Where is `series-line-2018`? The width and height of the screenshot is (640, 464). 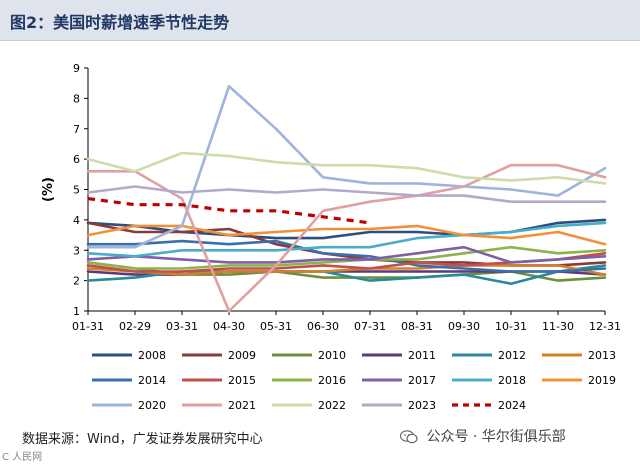
series-line-2018 is located at coordinates (346, 239).